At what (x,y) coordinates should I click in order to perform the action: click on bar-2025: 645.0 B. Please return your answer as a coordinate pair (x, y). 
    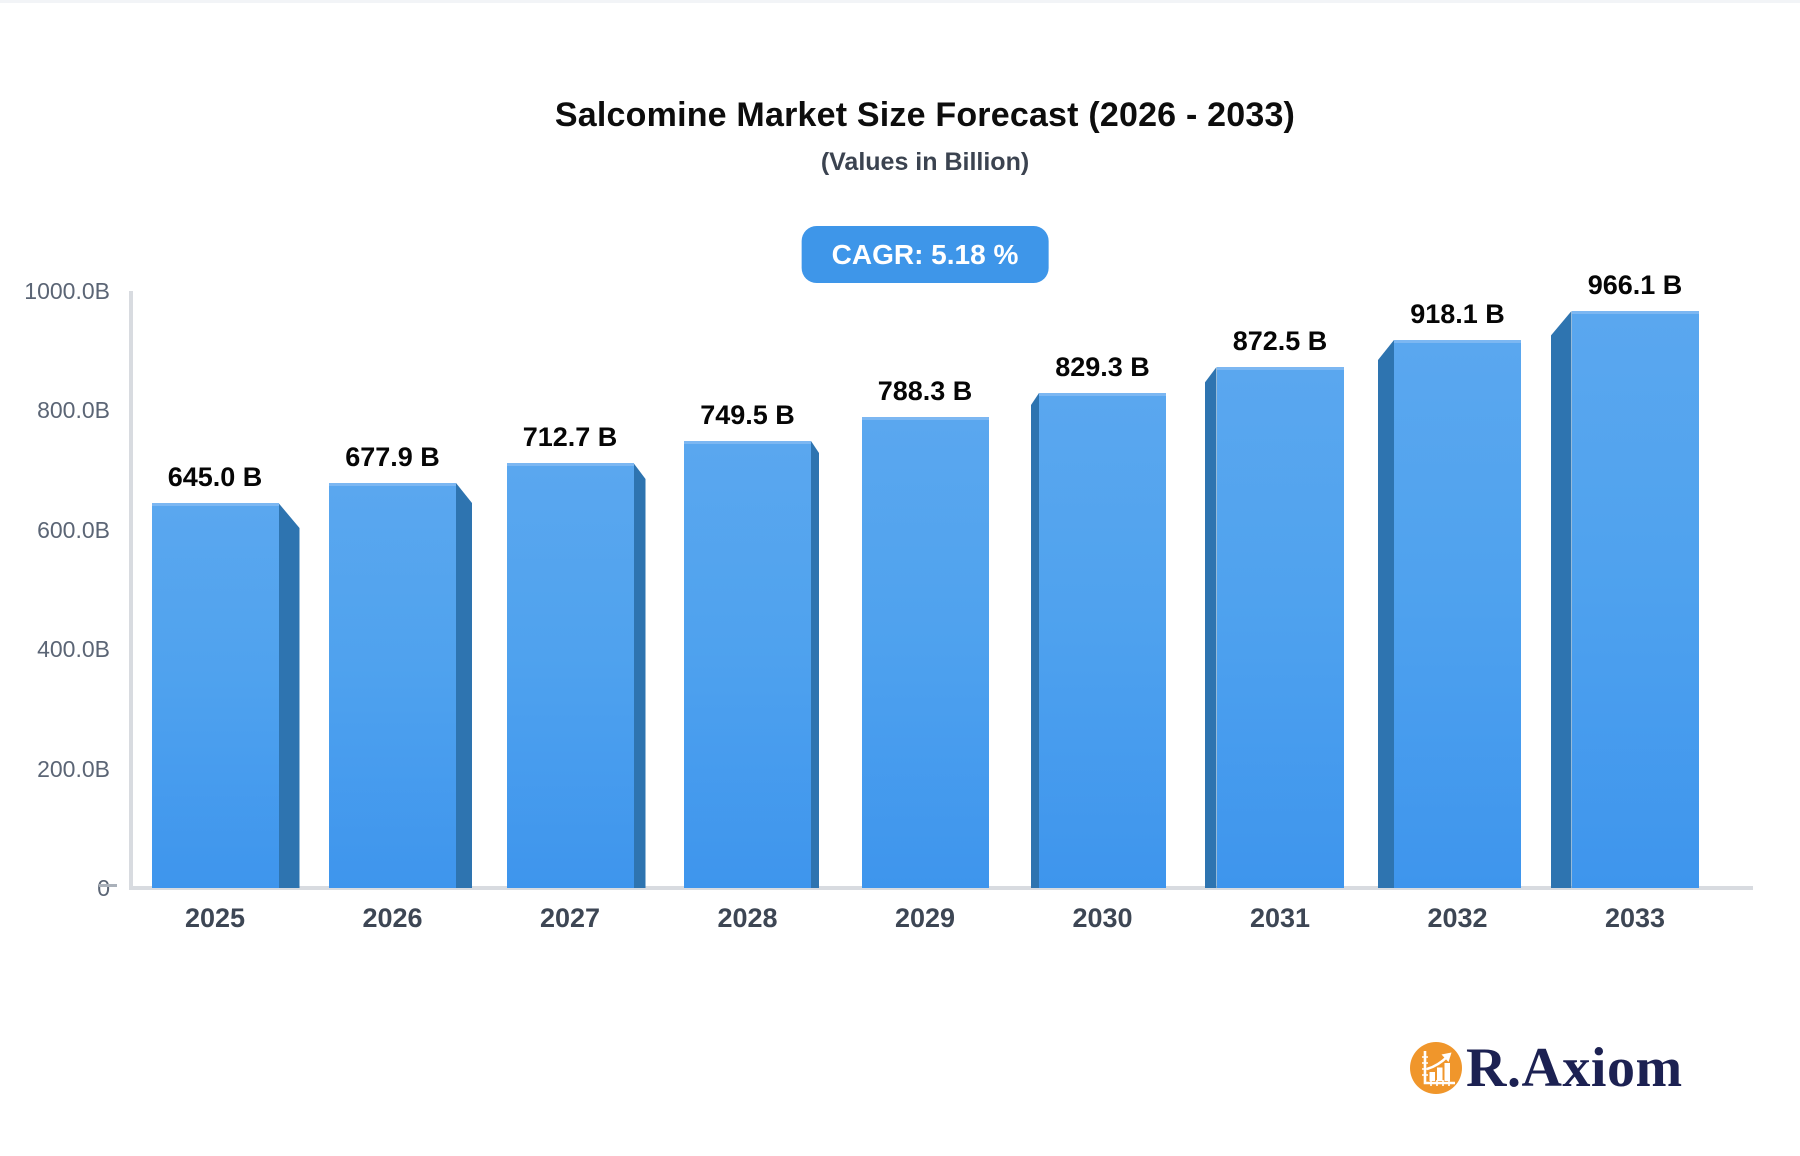
    Looking at the image, I should click on (225, 589).